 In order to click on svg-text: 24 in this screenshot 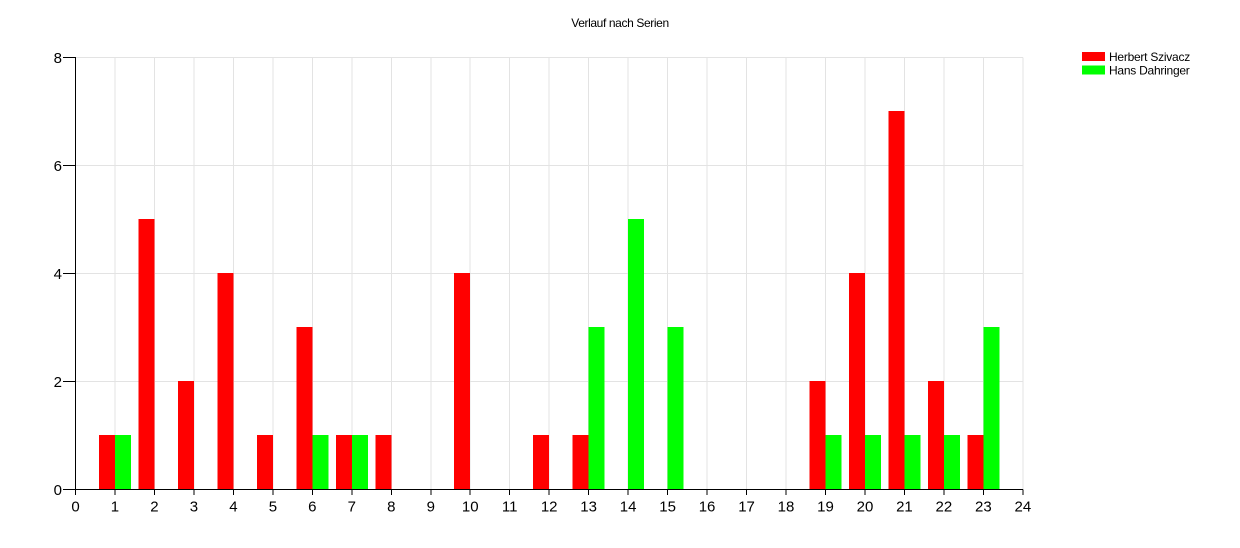, I will do `click(1023, 506)`.